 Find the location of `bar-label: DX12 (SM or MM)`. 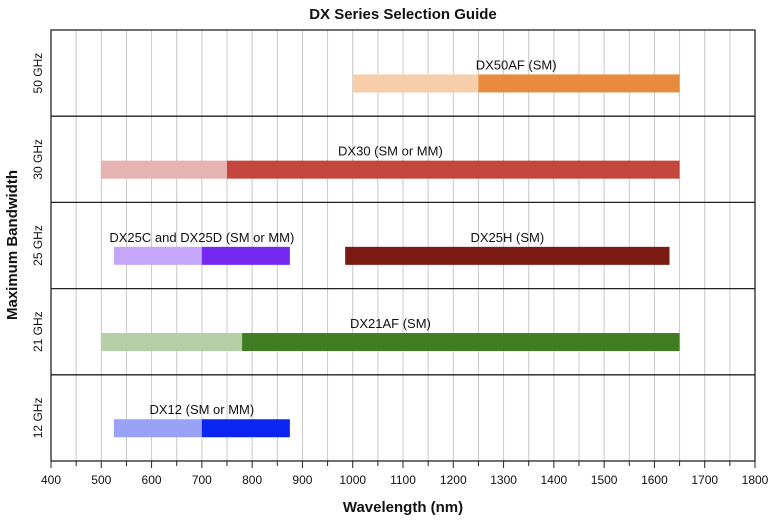

bar-label: DX12 (SM or MM) is located at coordinates (201, 409).